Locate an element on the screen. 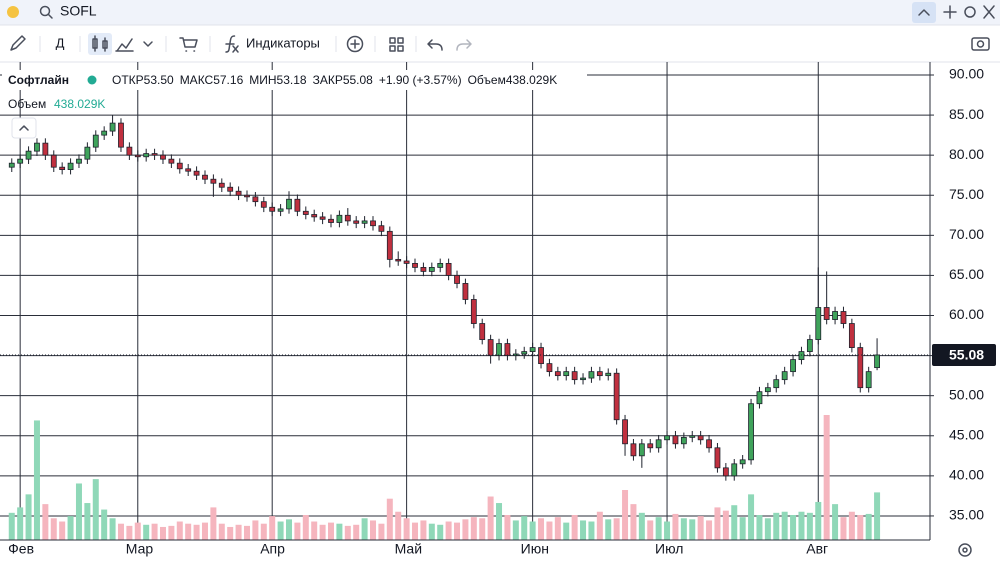  indicators-button: Индикаторы is located at coordinates (283, 42).